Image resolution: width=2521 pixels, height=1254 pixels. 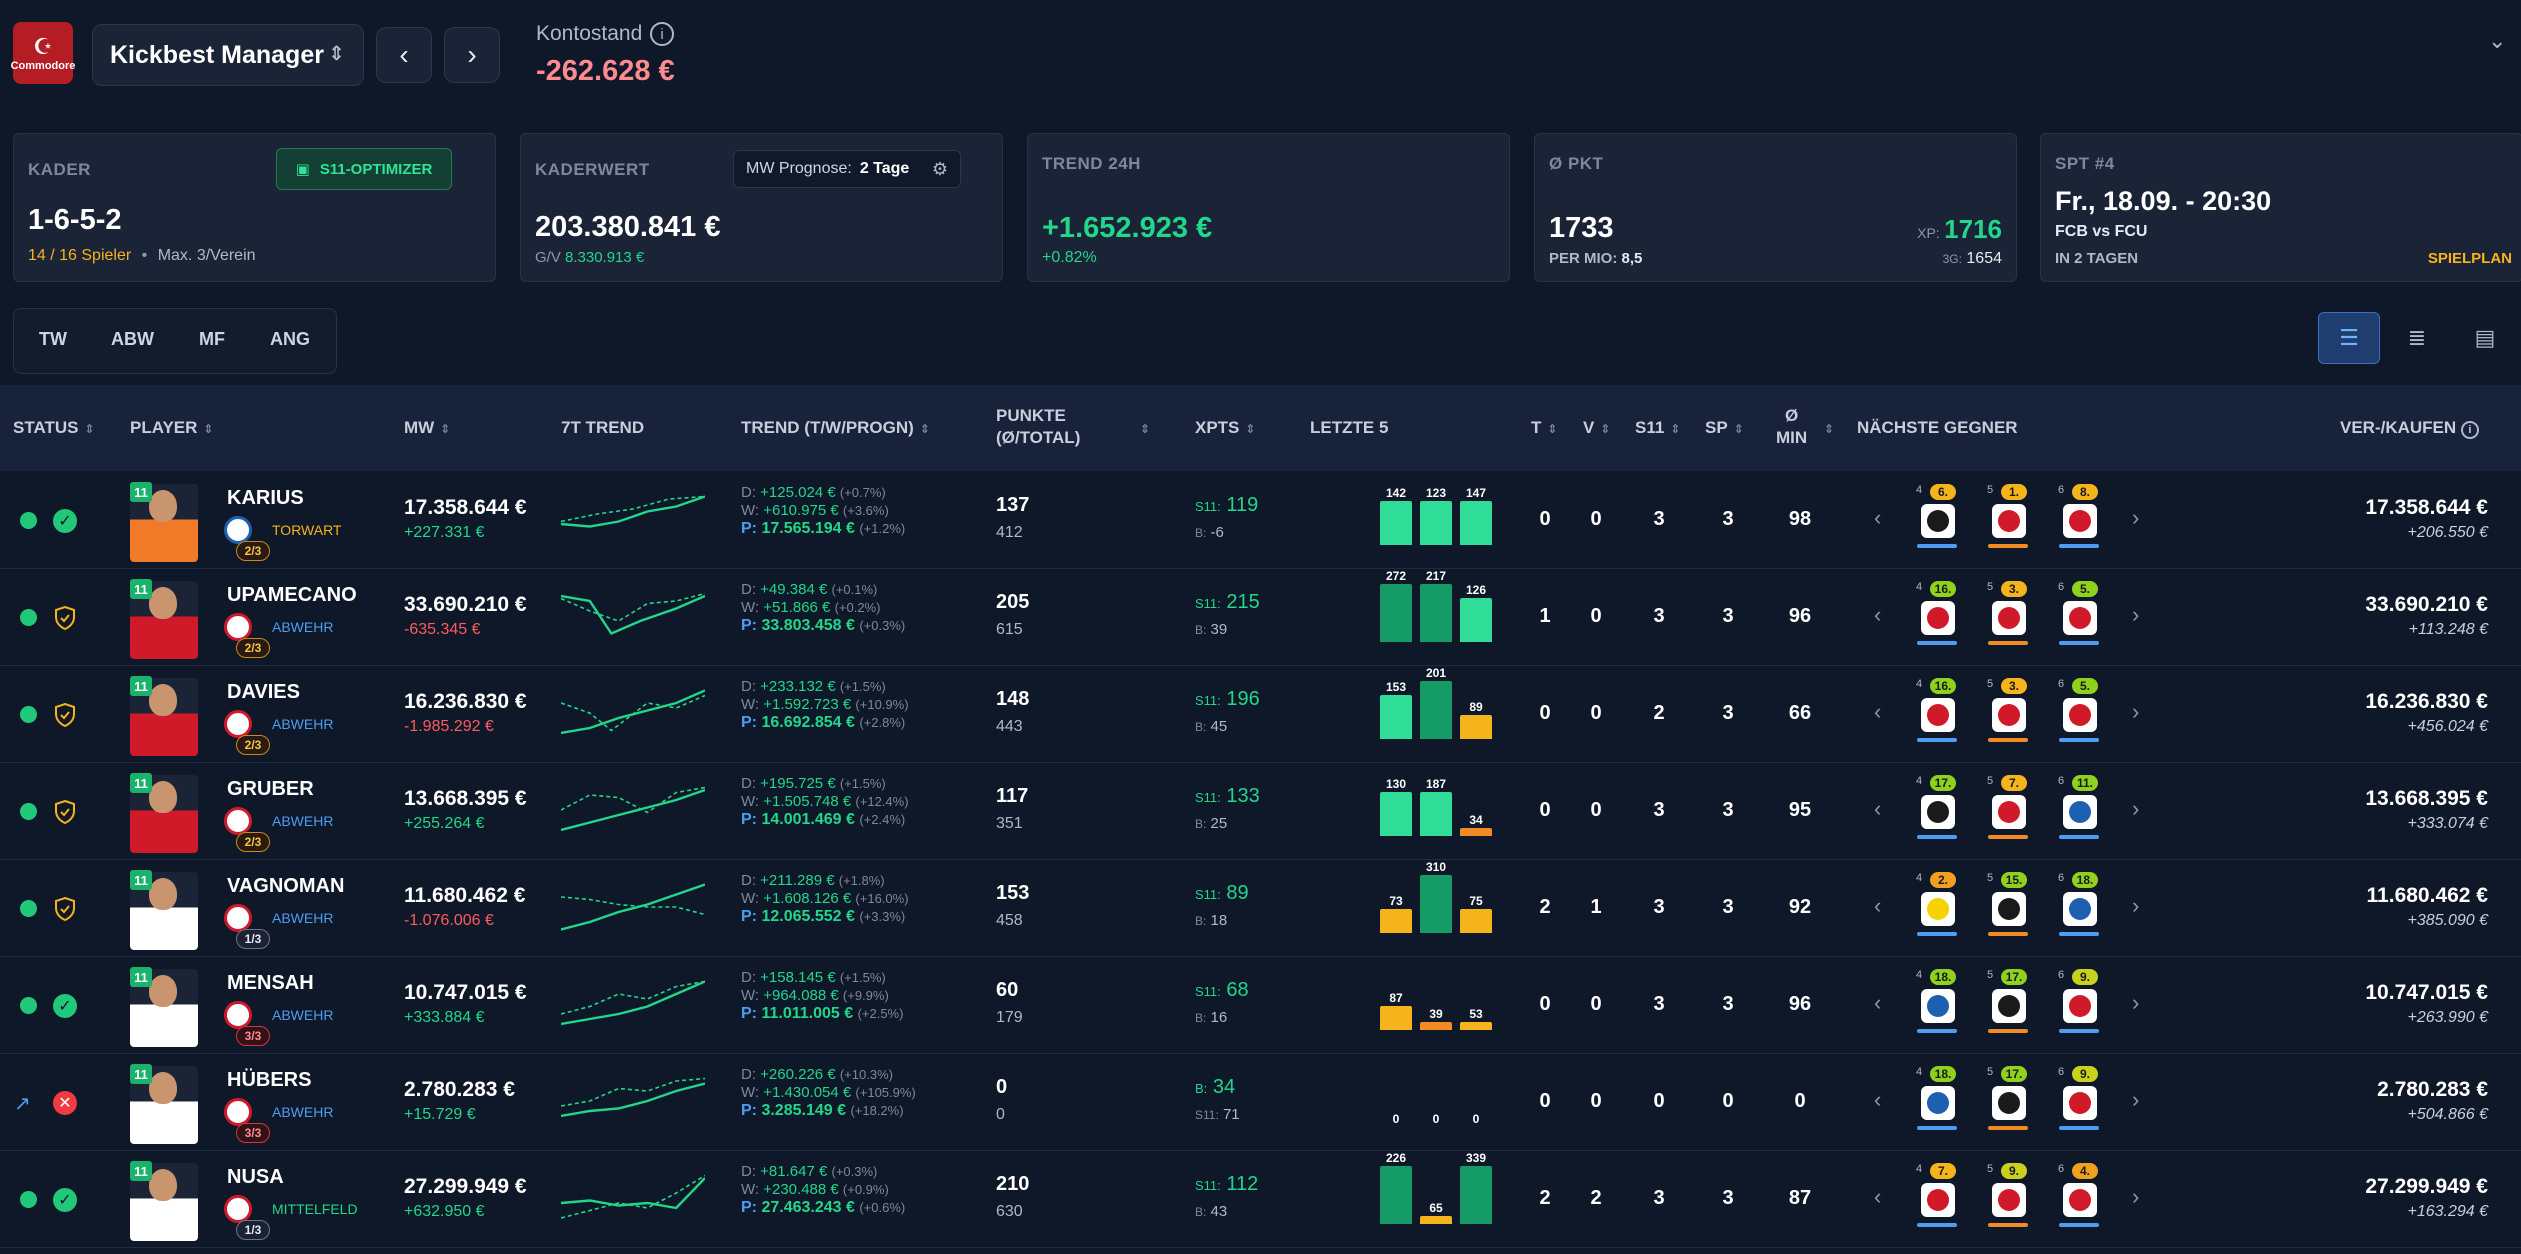 I want to click on filter-mf: MF, so click(x=212, y=339).